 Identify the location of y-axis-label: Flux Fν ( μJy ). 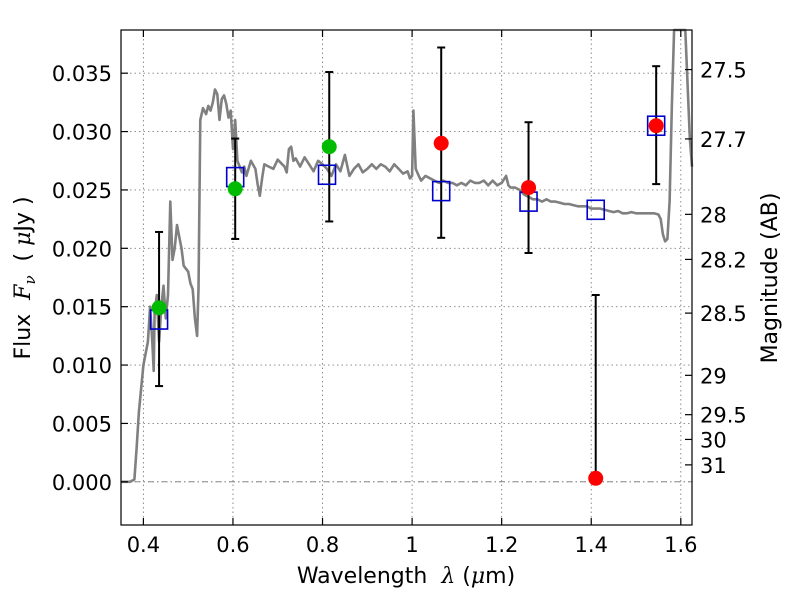
(25, 277).